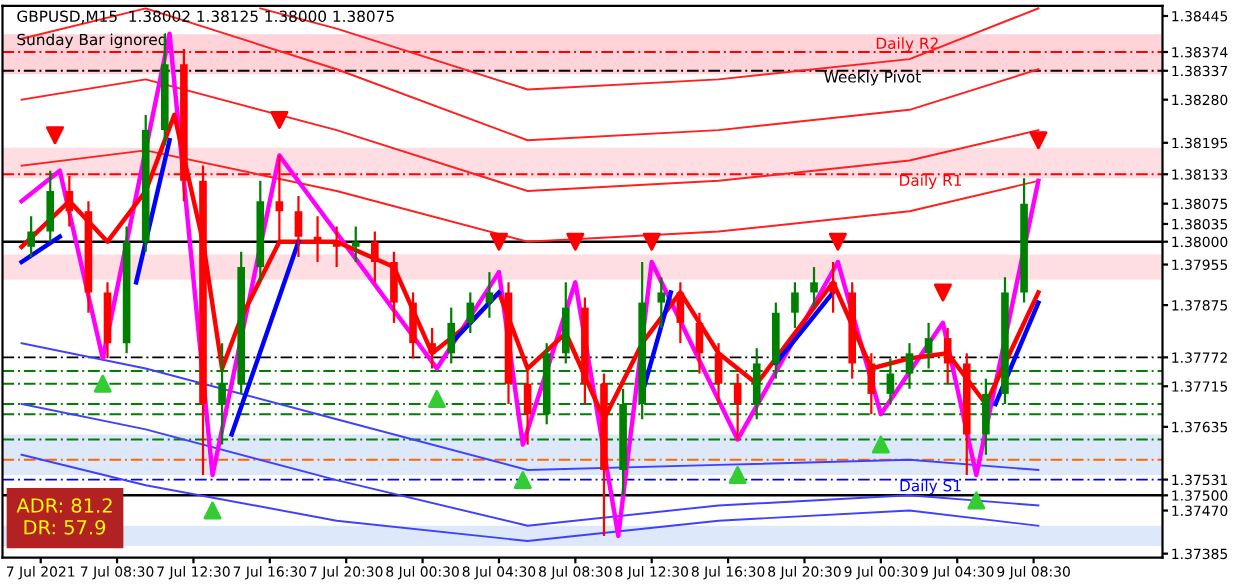  Describe the element at coordinates (64, 505) in the screenshot. I see `annotation: ADR: 81.2` at that location.